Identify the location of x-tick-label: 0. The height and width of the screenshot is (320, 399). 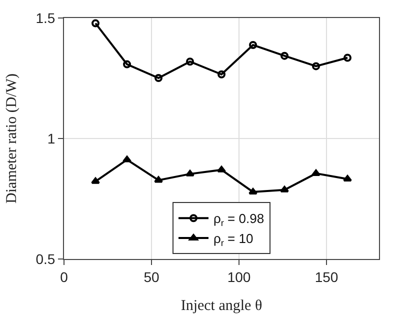
(64, 276).